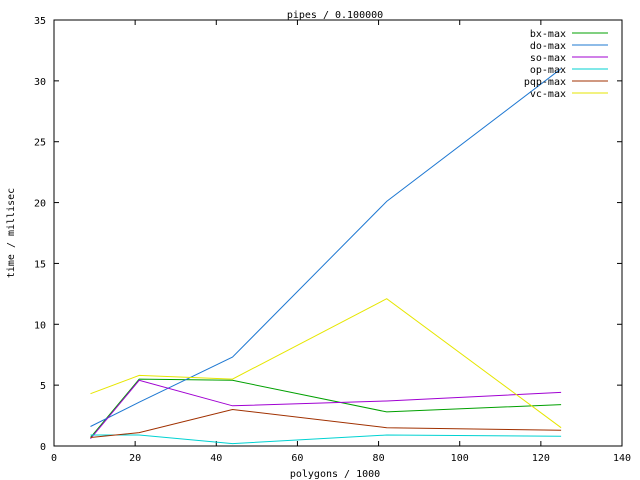 This screenshot has width=640, height=480. What do you see at coordinates (541, 458) in the screenshot?
I see `x-tick-label: 120` at bounding box center [541, 458].